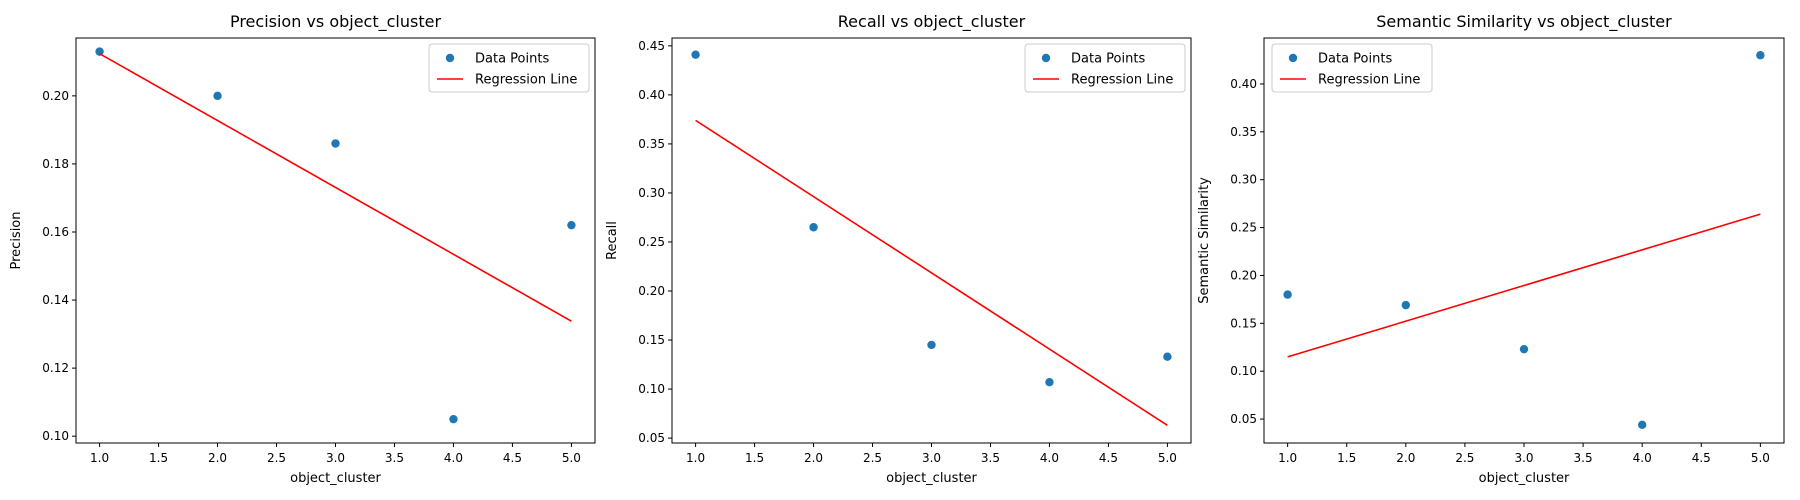 This screenshot has height=500, width=1800. What do you see at coordinates (1204, 240) in the screenshot?
I see `y-axis-label: Semantic Similarity` at bounding box center [1204, 240].